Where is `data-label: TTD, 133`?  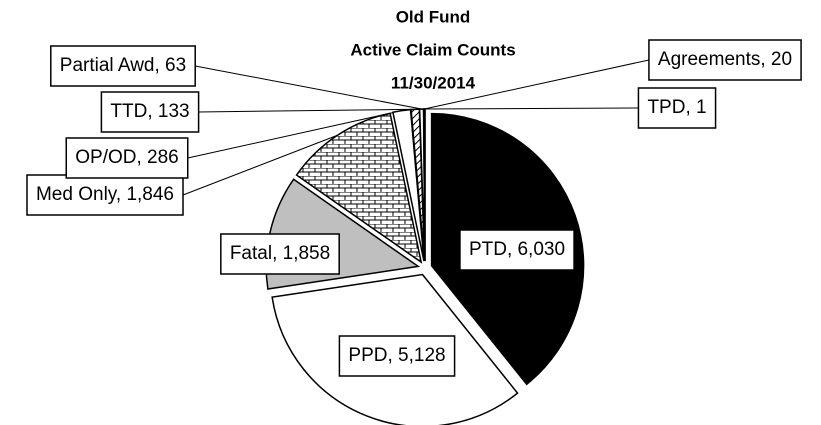
data-label: TTD, 133 is located at coordinates (149, 111).